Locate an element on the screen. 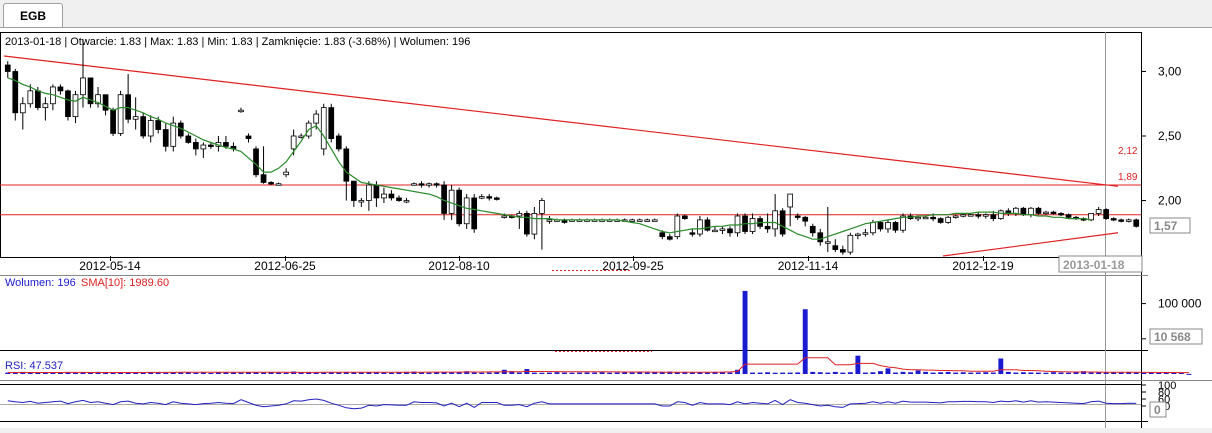 The image size is (1212, 433). trendline is located at coordinates (1030, 244).